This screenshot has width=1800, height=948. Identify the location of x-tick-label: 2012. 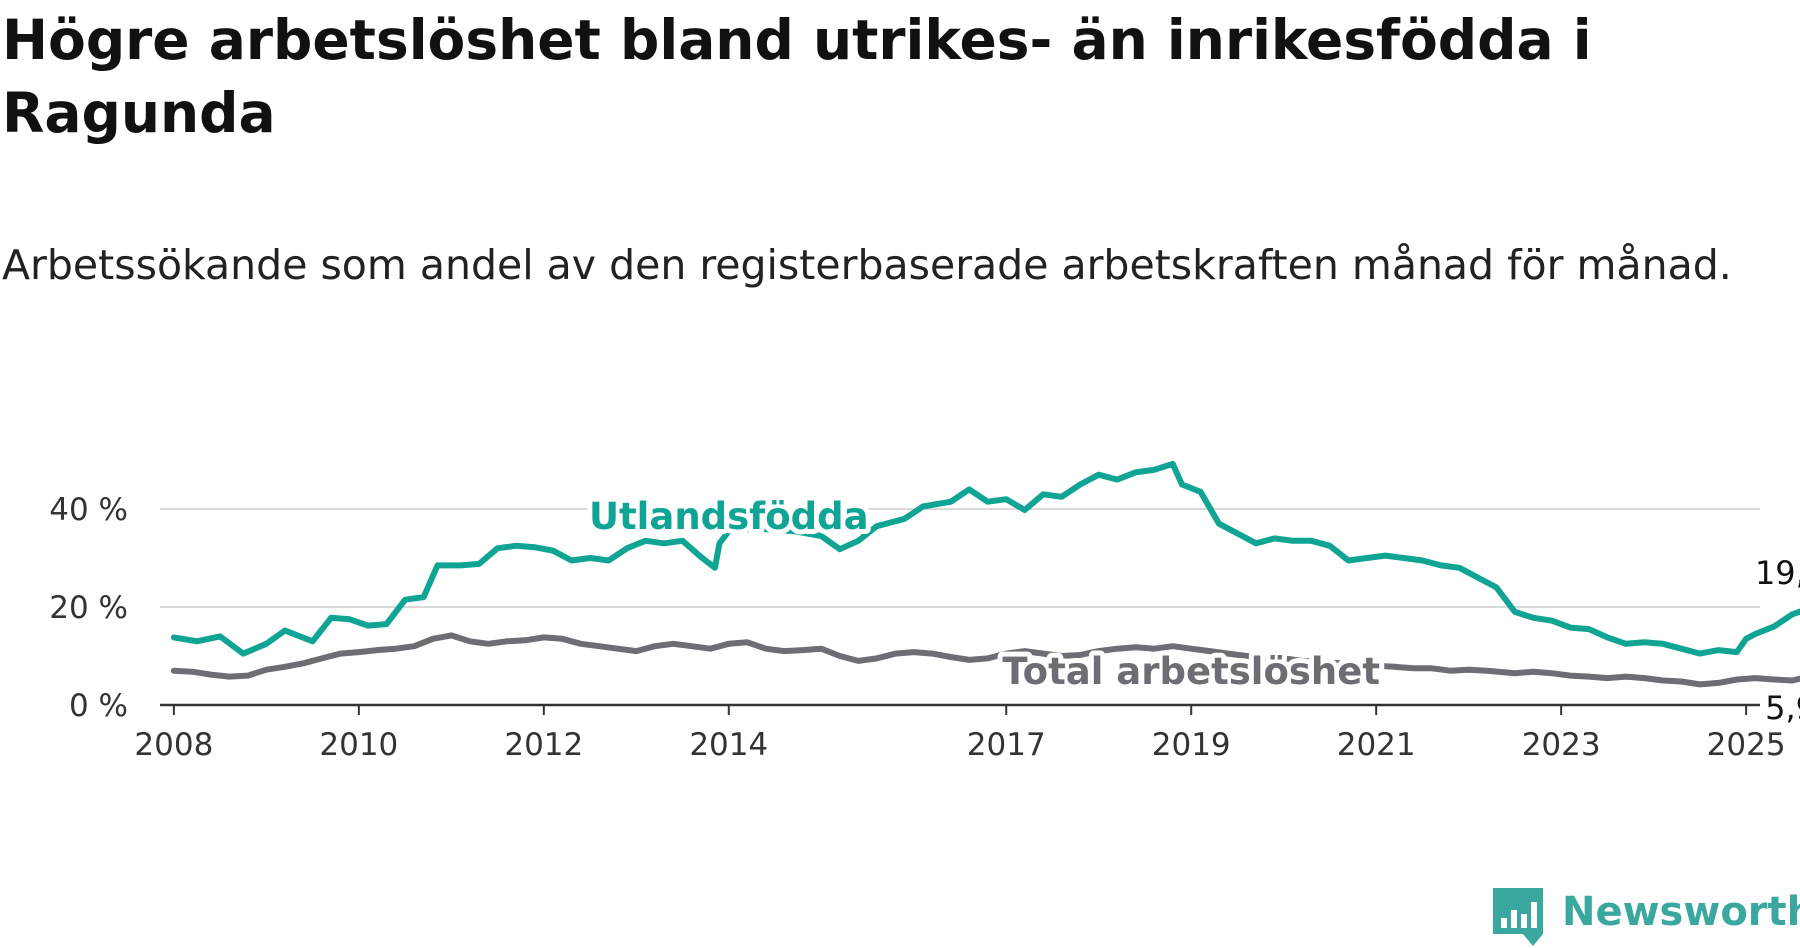
(543, 745).